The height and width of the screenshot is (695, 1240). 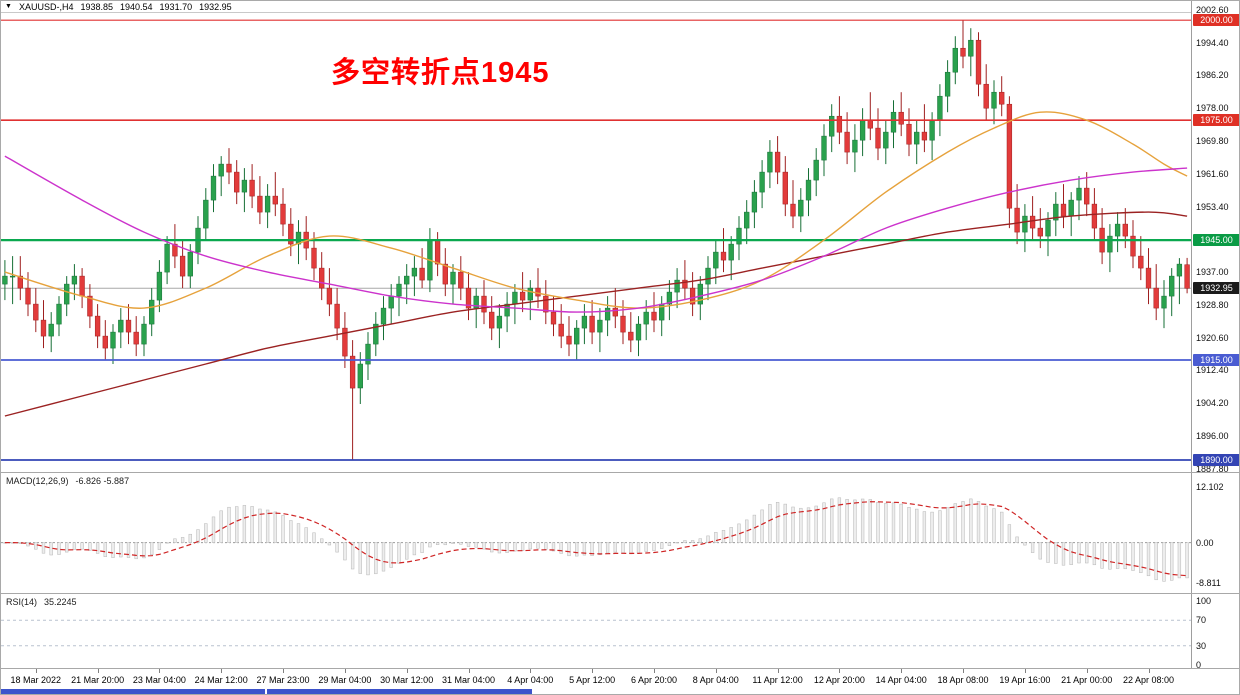 What do you see at coordinates (1216, 240) in the screenshot?
I see `price-level-badge: 1945.00` at bounding box center [1216, 240].